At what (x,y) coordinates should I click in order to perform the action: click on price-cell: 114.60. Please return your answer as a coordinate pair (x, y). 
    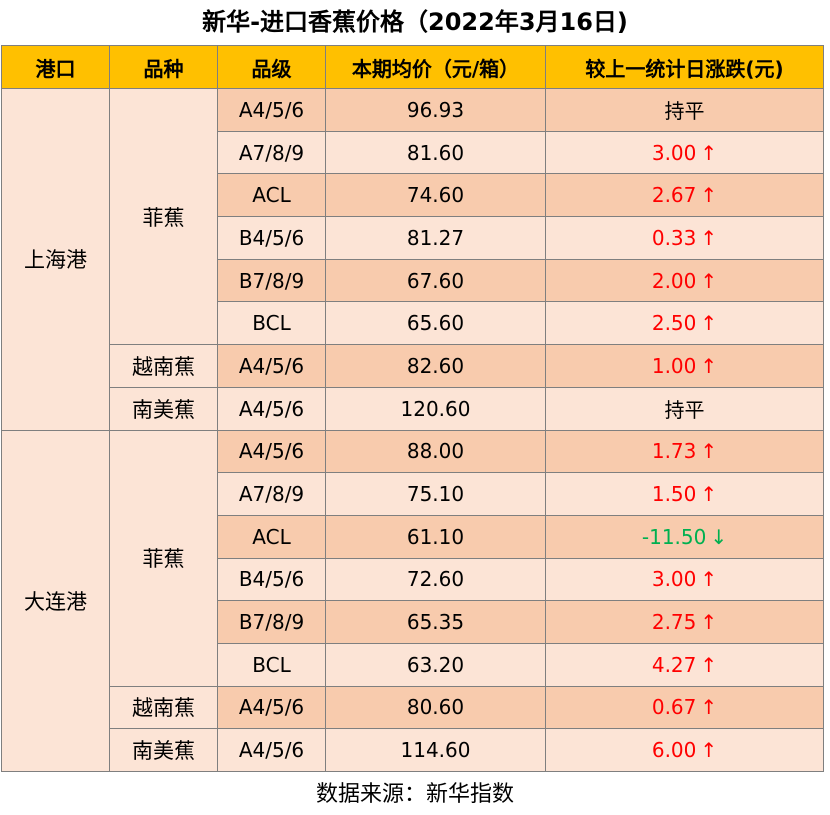
    Looking at the image, I should click on (435, 750).